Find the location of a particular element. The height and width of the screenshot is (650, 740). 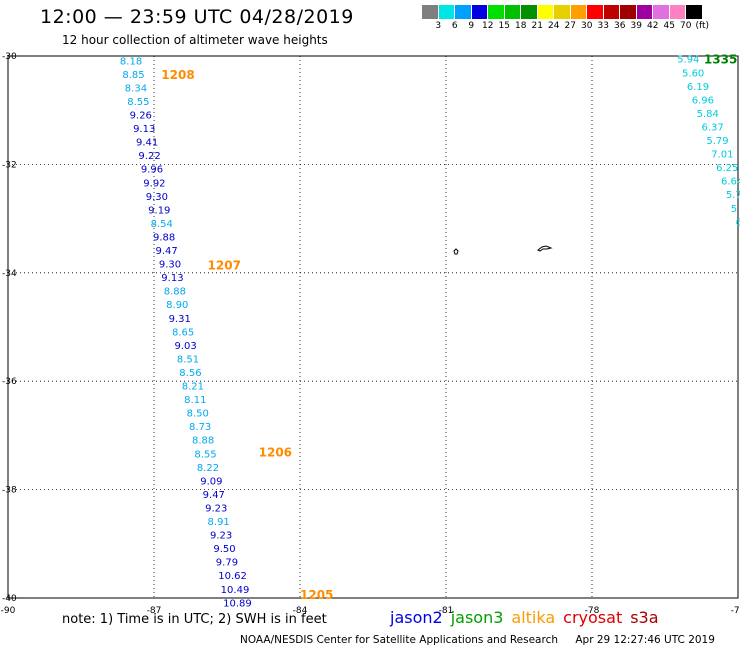

wave-height-value: 5.84 is located at coordinates (708, 114).